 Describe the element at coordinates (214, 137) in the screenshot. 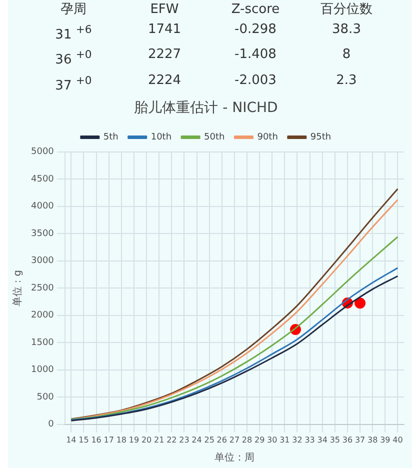

I see `legend-label: 50th` at that location.